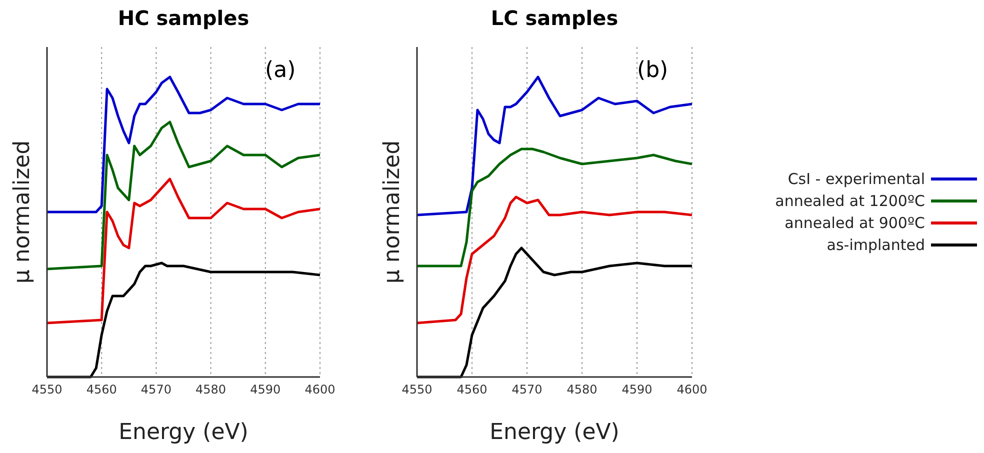 This screenshot has height=453, width=984. What do you see at coordinates (850, 201) in the screenshot?
I see `legend-label: annealed at 1200ºC` at bounding box center [850, 201].